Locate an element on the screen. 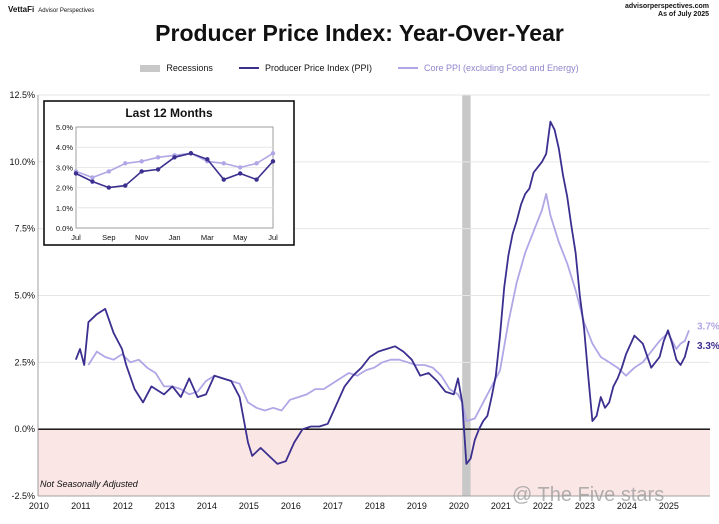 The height and width of the screenshot is (524, 719). source-date: As of July 2025 is located at coordinates (683, 14).